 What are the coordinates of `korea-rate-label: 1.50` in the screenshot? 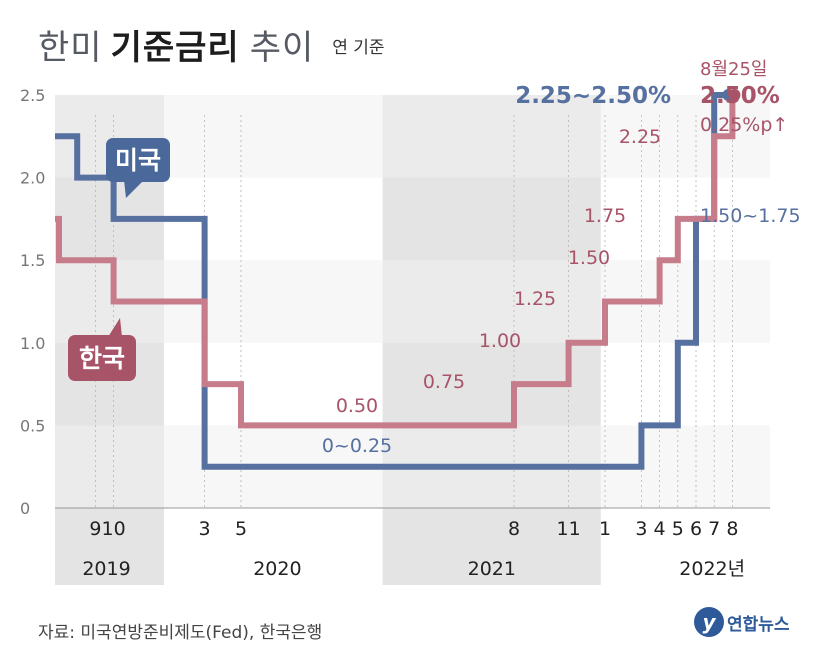 It's located at (589, 258).